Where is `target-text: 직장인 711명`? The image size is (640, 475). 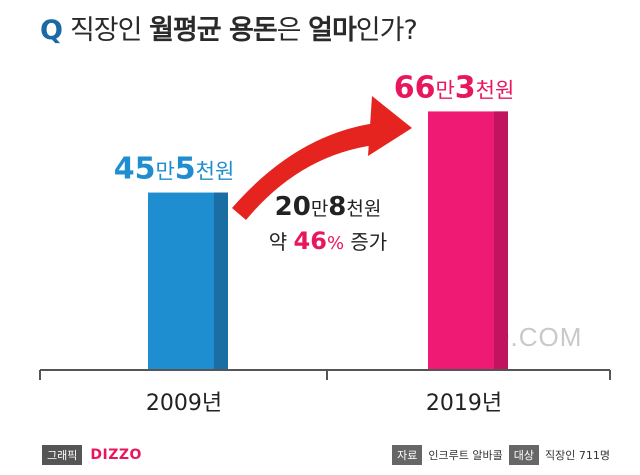 target-text: 직장인 711명 is located at coordinates (577, 455).